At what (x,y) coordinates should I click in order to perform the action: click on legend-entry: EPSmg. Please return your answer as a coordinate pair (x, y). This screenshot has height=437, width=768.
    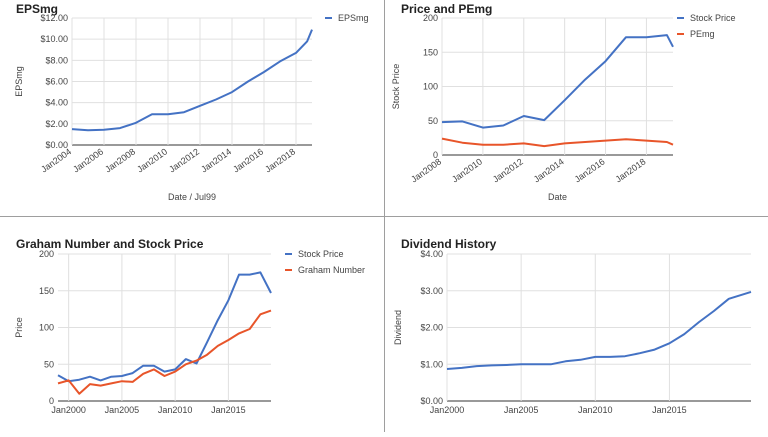
    Looking at the image, I should click on (353, 18).